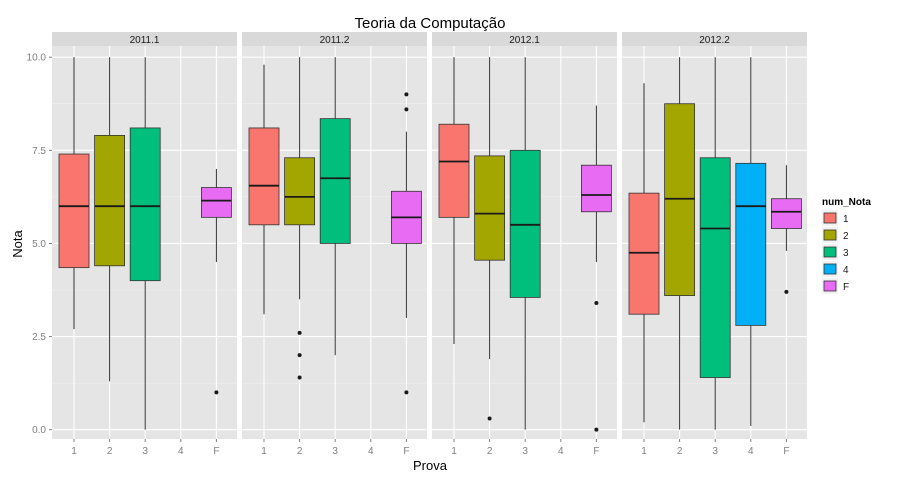  I want to click on facet-strip-label: 2012.2, so click(714, 40).